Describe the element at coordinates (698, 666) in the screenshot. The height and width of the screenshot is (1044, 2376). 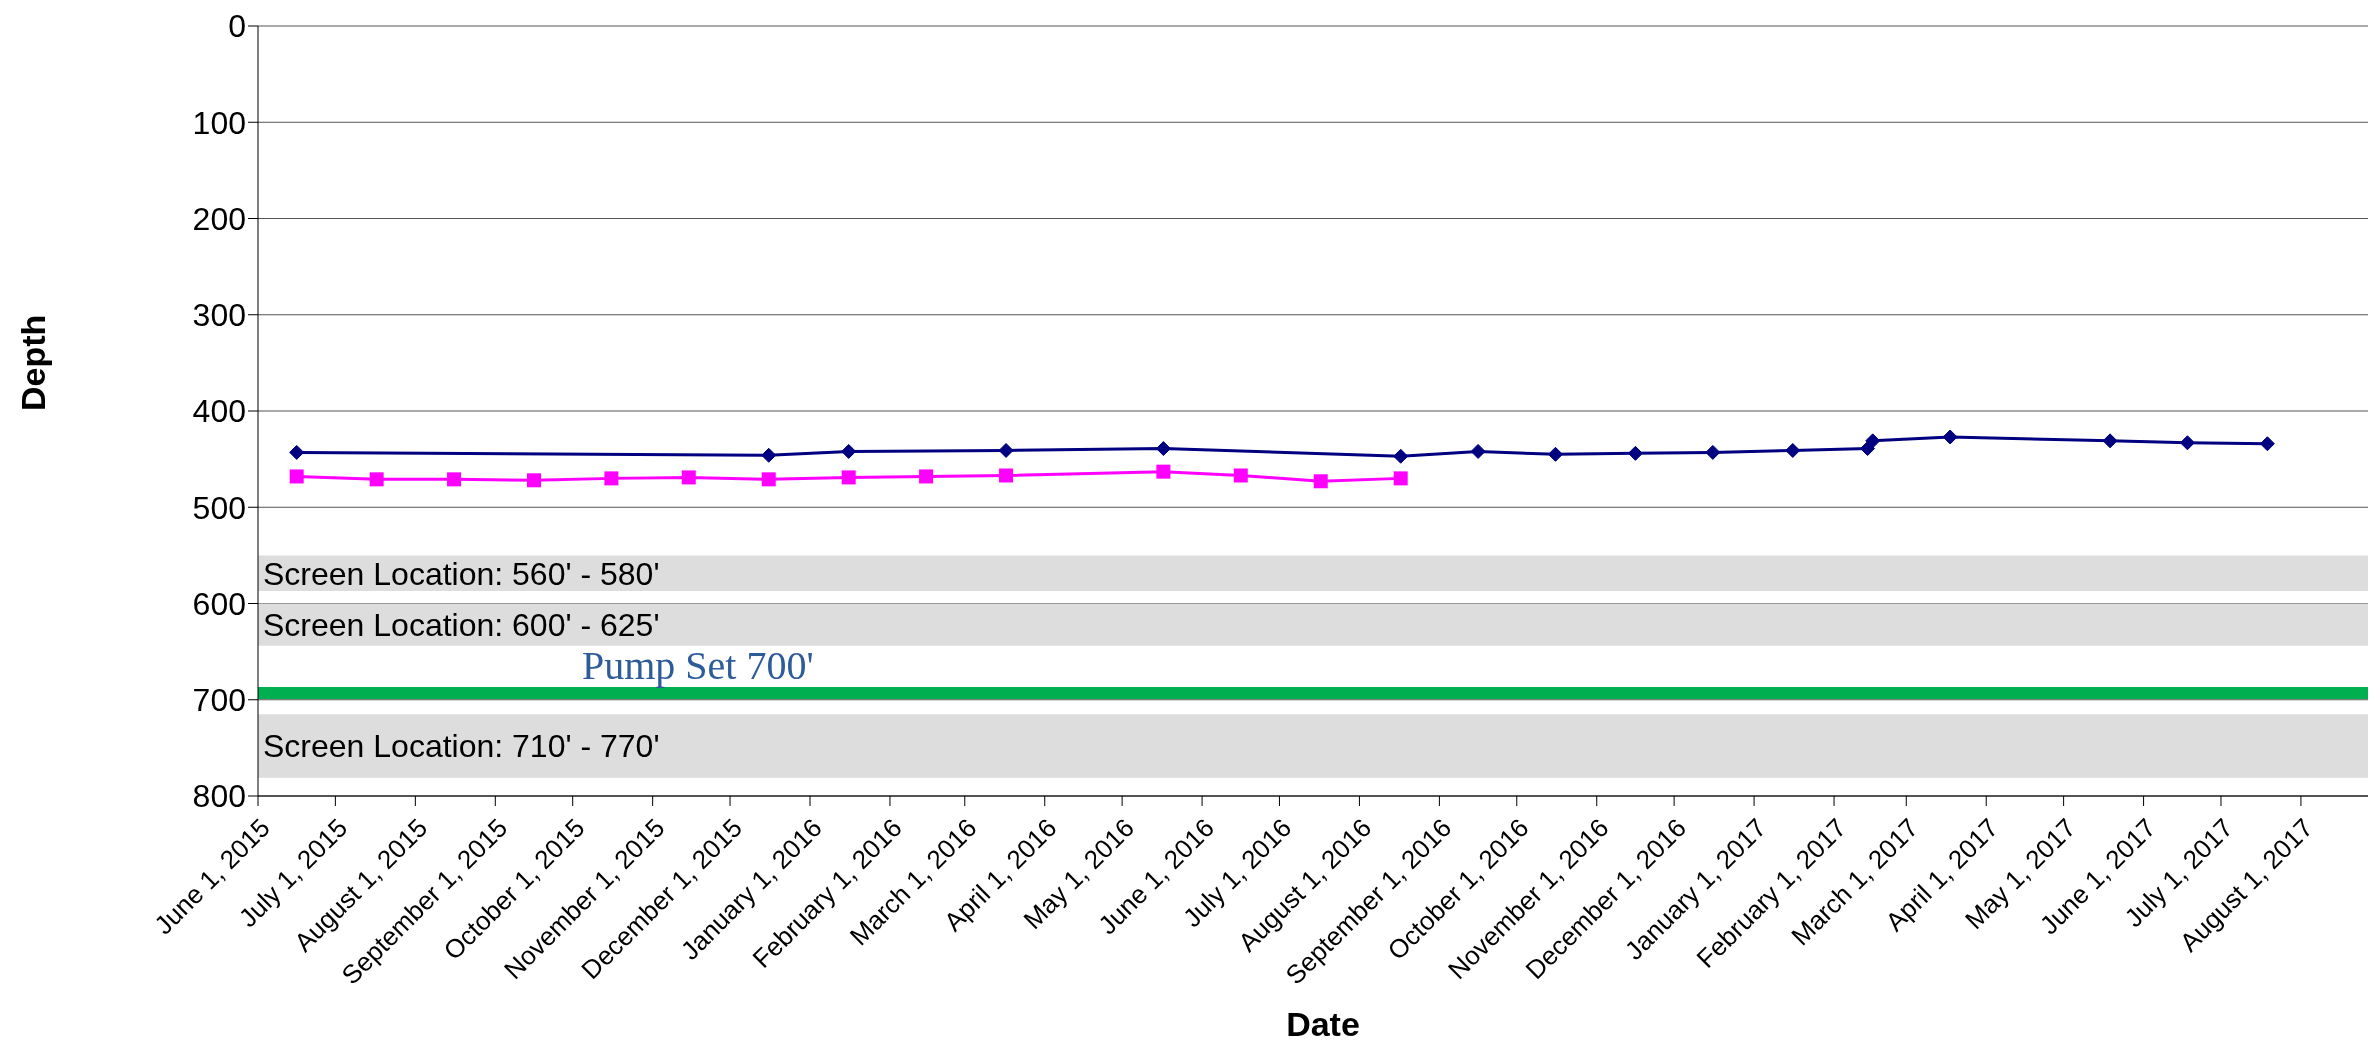
I see `ref-line-label: Pump Set 700'` at that location.